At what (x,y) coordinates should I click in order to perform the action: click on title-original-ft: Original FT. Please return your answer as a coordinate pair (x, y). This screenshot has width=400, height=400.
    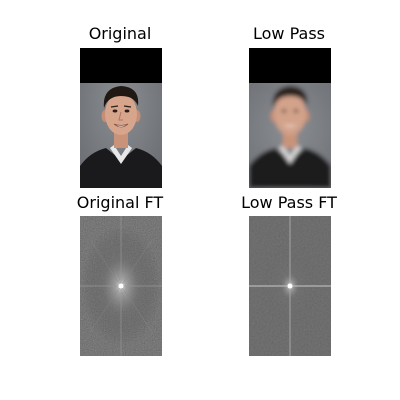
    Looking at the image, I should click on (120, 202).